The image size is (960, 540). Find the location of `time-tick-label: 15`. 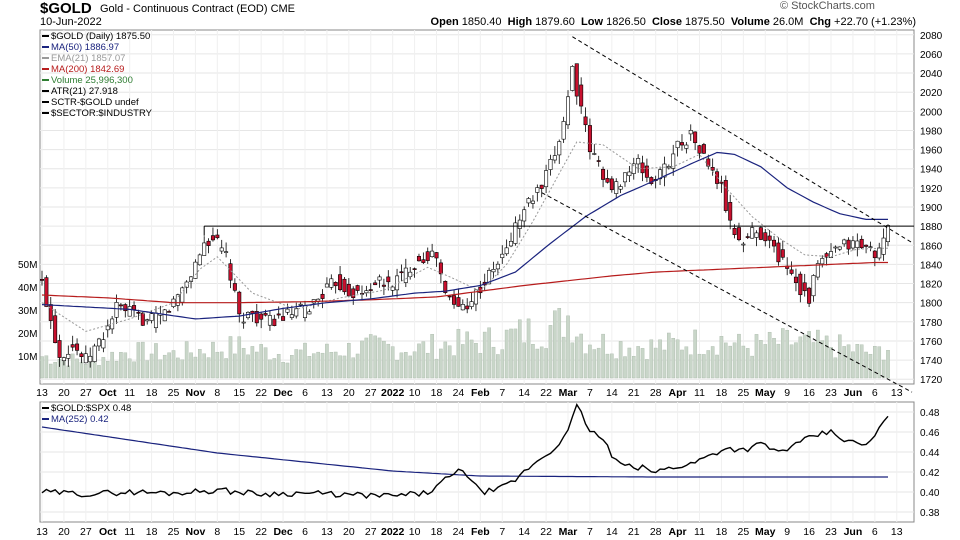

time-tick-label: 15 is located at coordinates (239, 532).